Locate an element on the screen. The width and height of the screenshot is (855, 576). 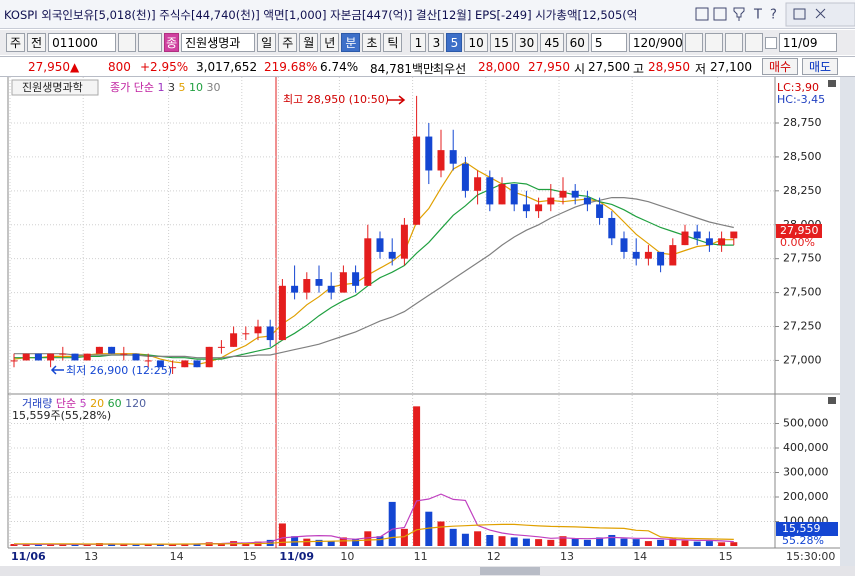
interval-button: 1 is located at coordinates (418, 42).